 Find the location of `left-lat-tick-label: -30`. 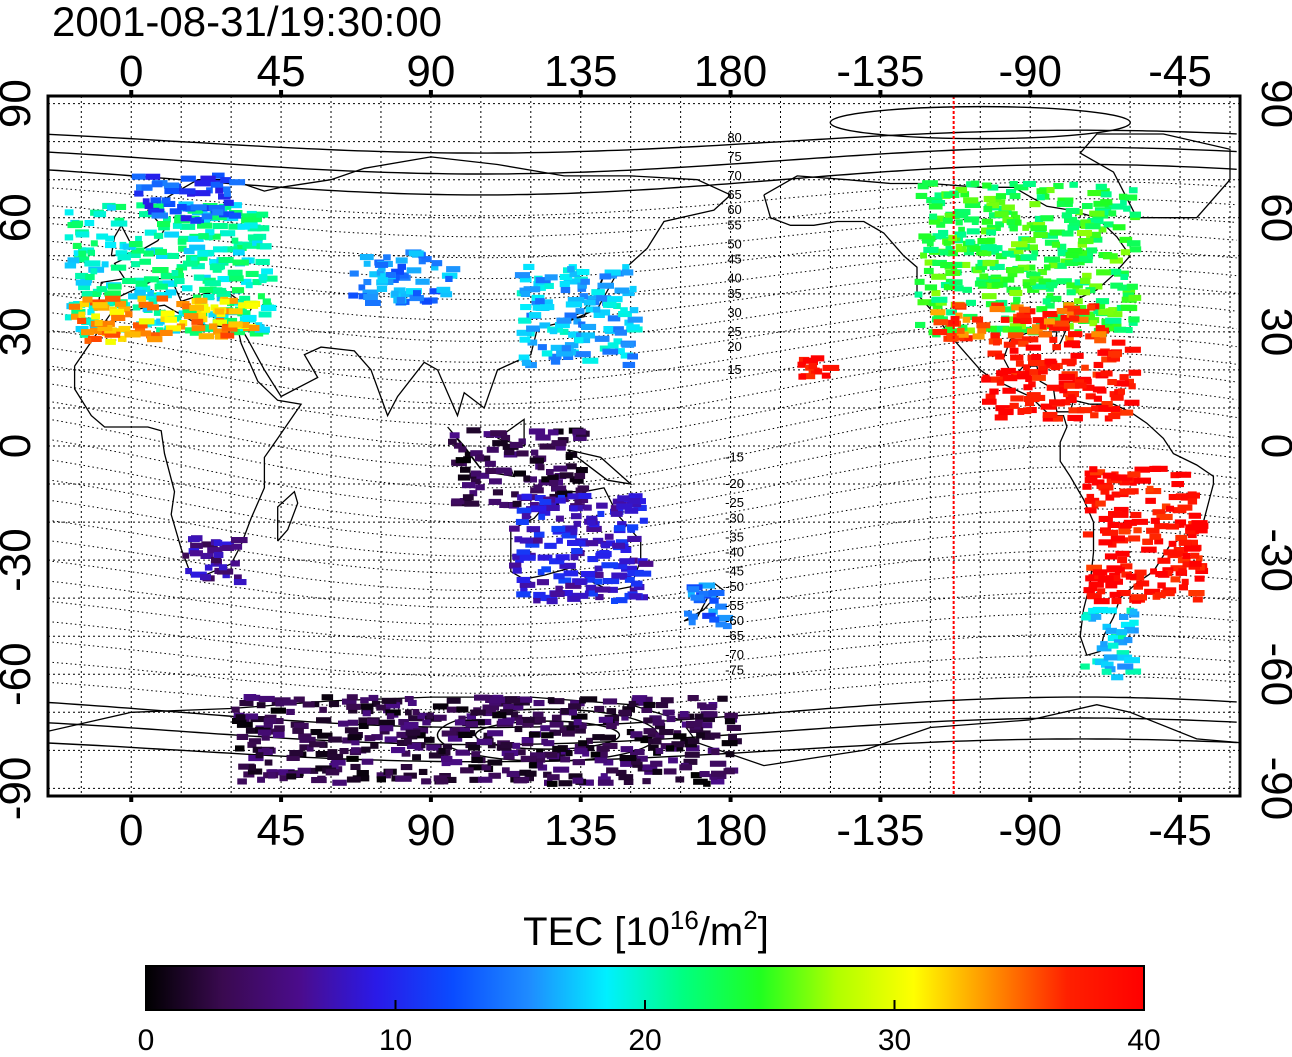

left-lat-tick-label: -30 is located at coordinates (20, 560).